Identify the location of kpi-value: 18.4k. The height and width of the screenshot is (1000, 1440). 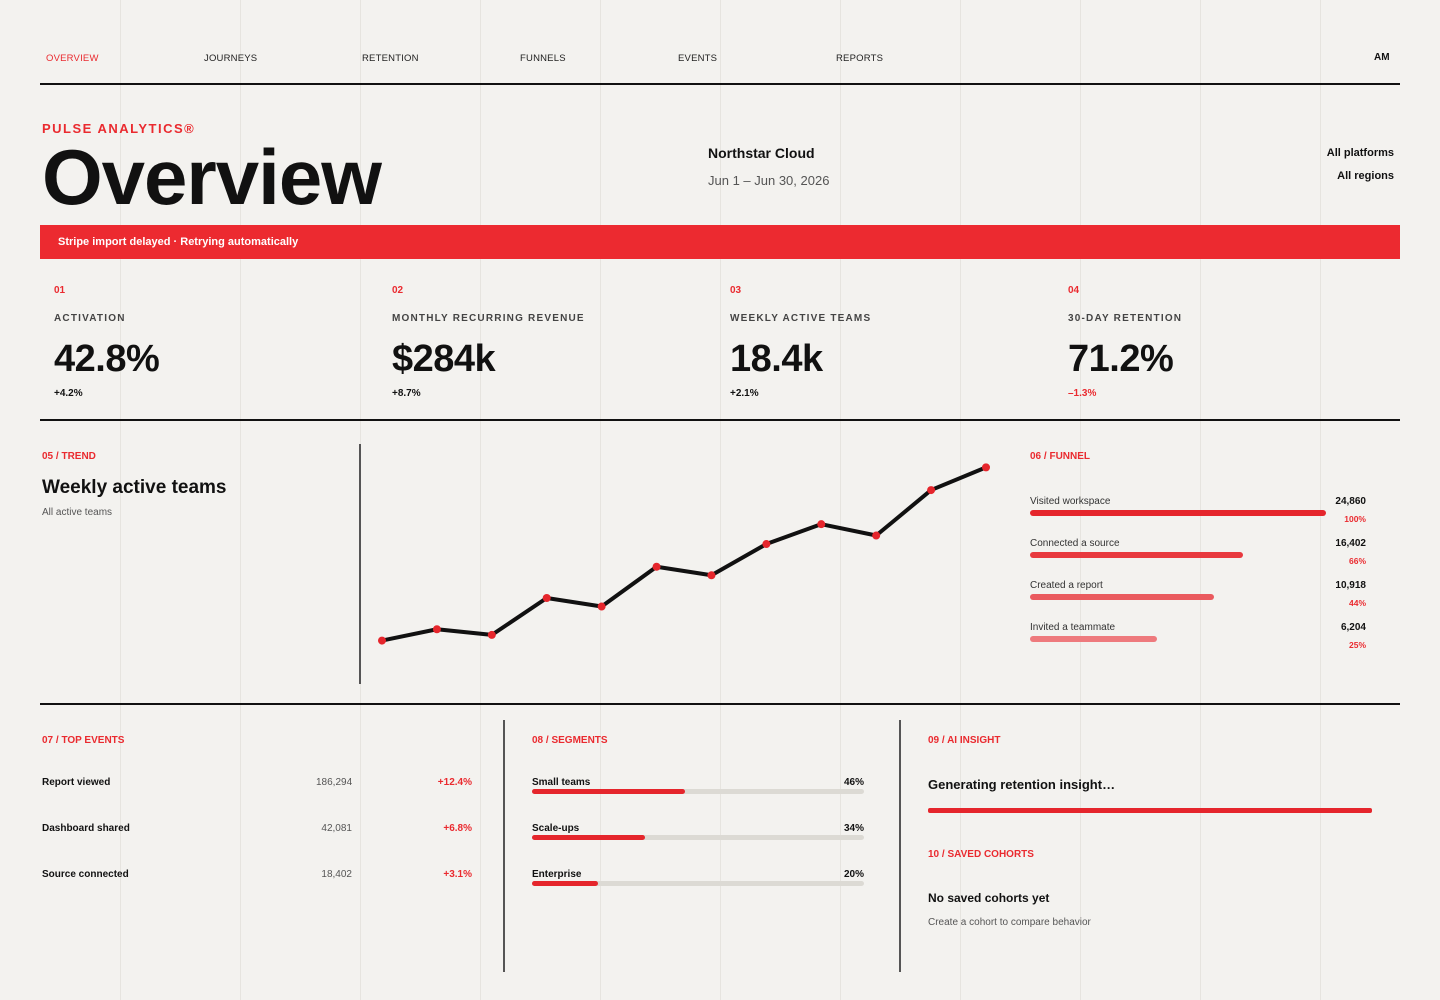
(776, 359).